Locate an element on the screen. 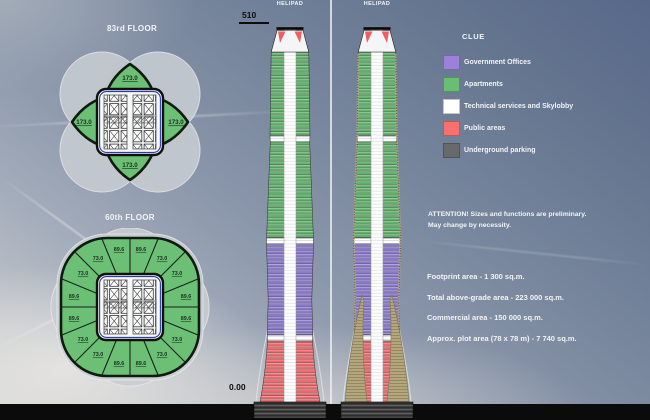 The height and width of the screenshot is (420, 650). tower-right-underground-parking is located at coordinates (377, 410).